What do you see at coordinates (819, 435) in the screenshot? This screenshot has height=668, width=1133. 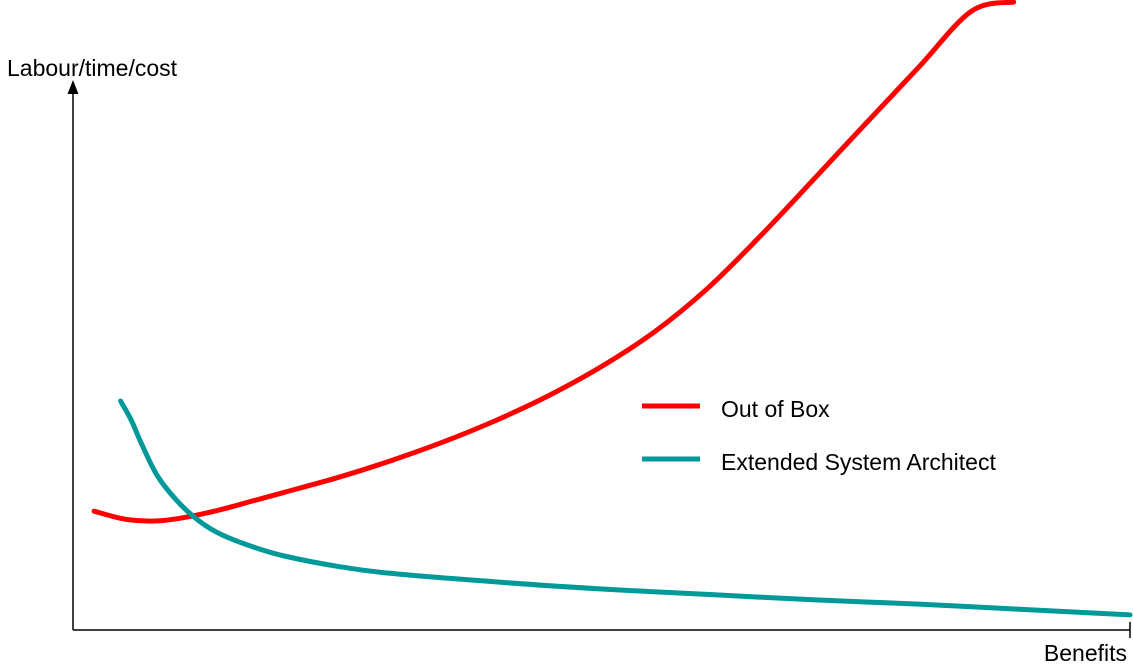 I see `legend: Out of Box Extended System Architect` at bounding box center [819, 435].